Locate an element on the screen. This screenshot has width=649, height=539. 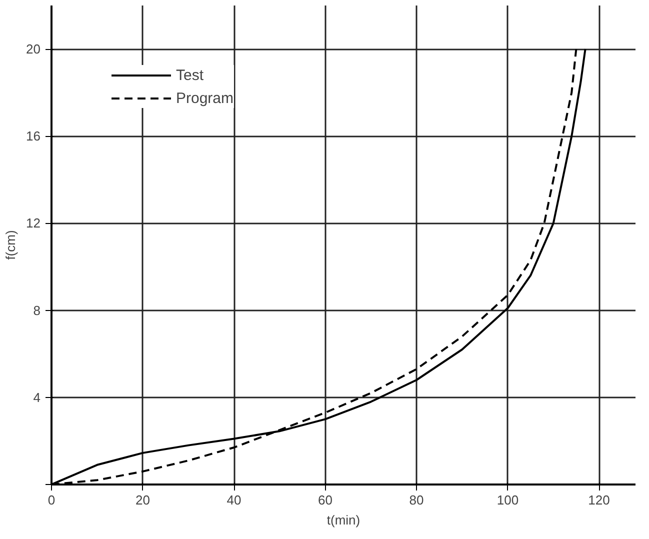
x-tick-label: 120 is located at coordinates (599, 500).